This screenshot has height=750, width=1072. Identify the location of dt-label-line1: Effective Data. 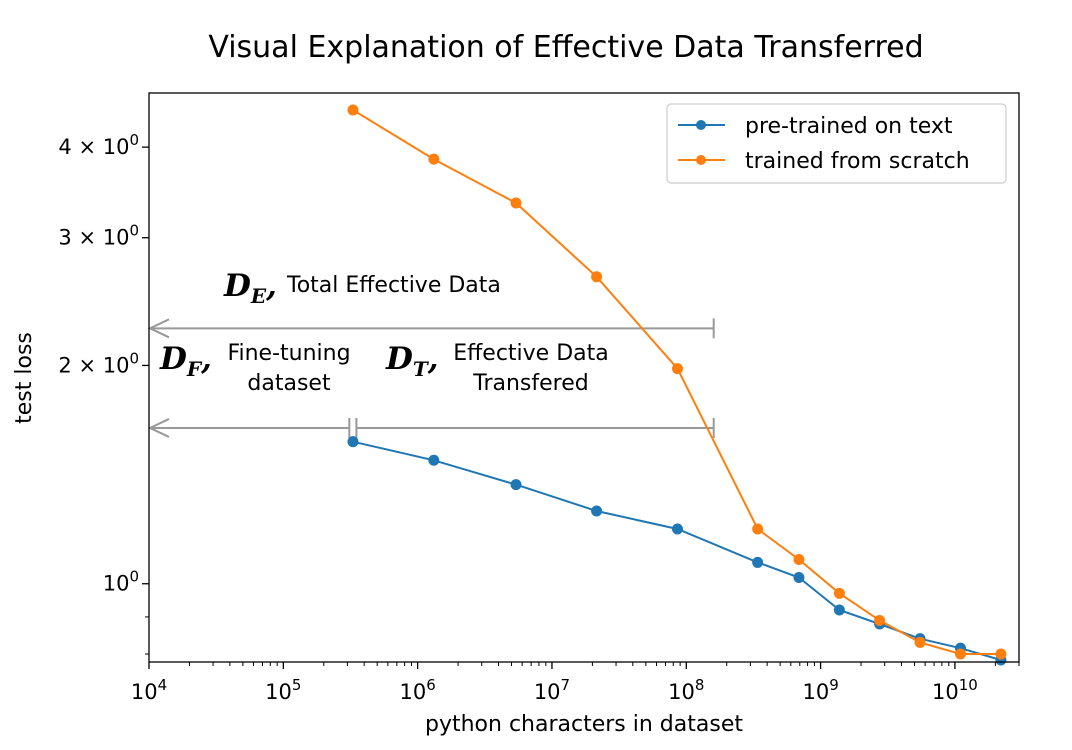
(531, 353).